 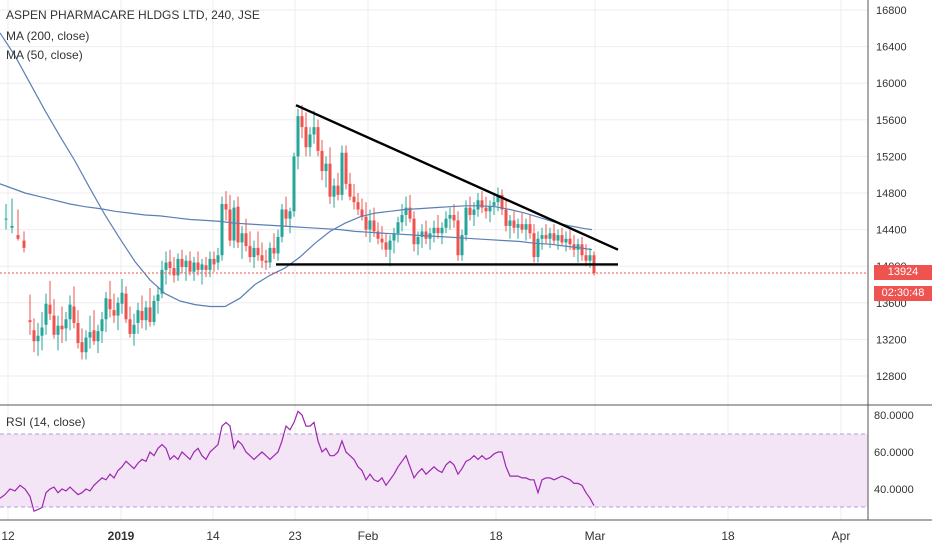 I want to click on trendline, so click(x=457, y=177).